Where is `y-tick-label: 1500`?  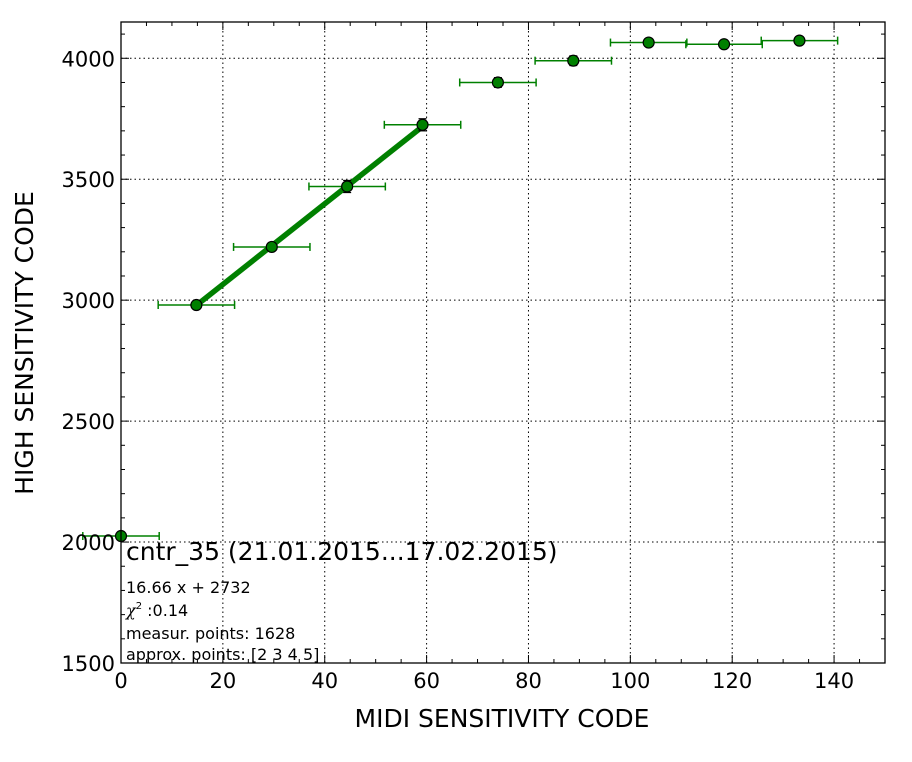 y-tick-label: 1500 is located at coordinates (88, 664).